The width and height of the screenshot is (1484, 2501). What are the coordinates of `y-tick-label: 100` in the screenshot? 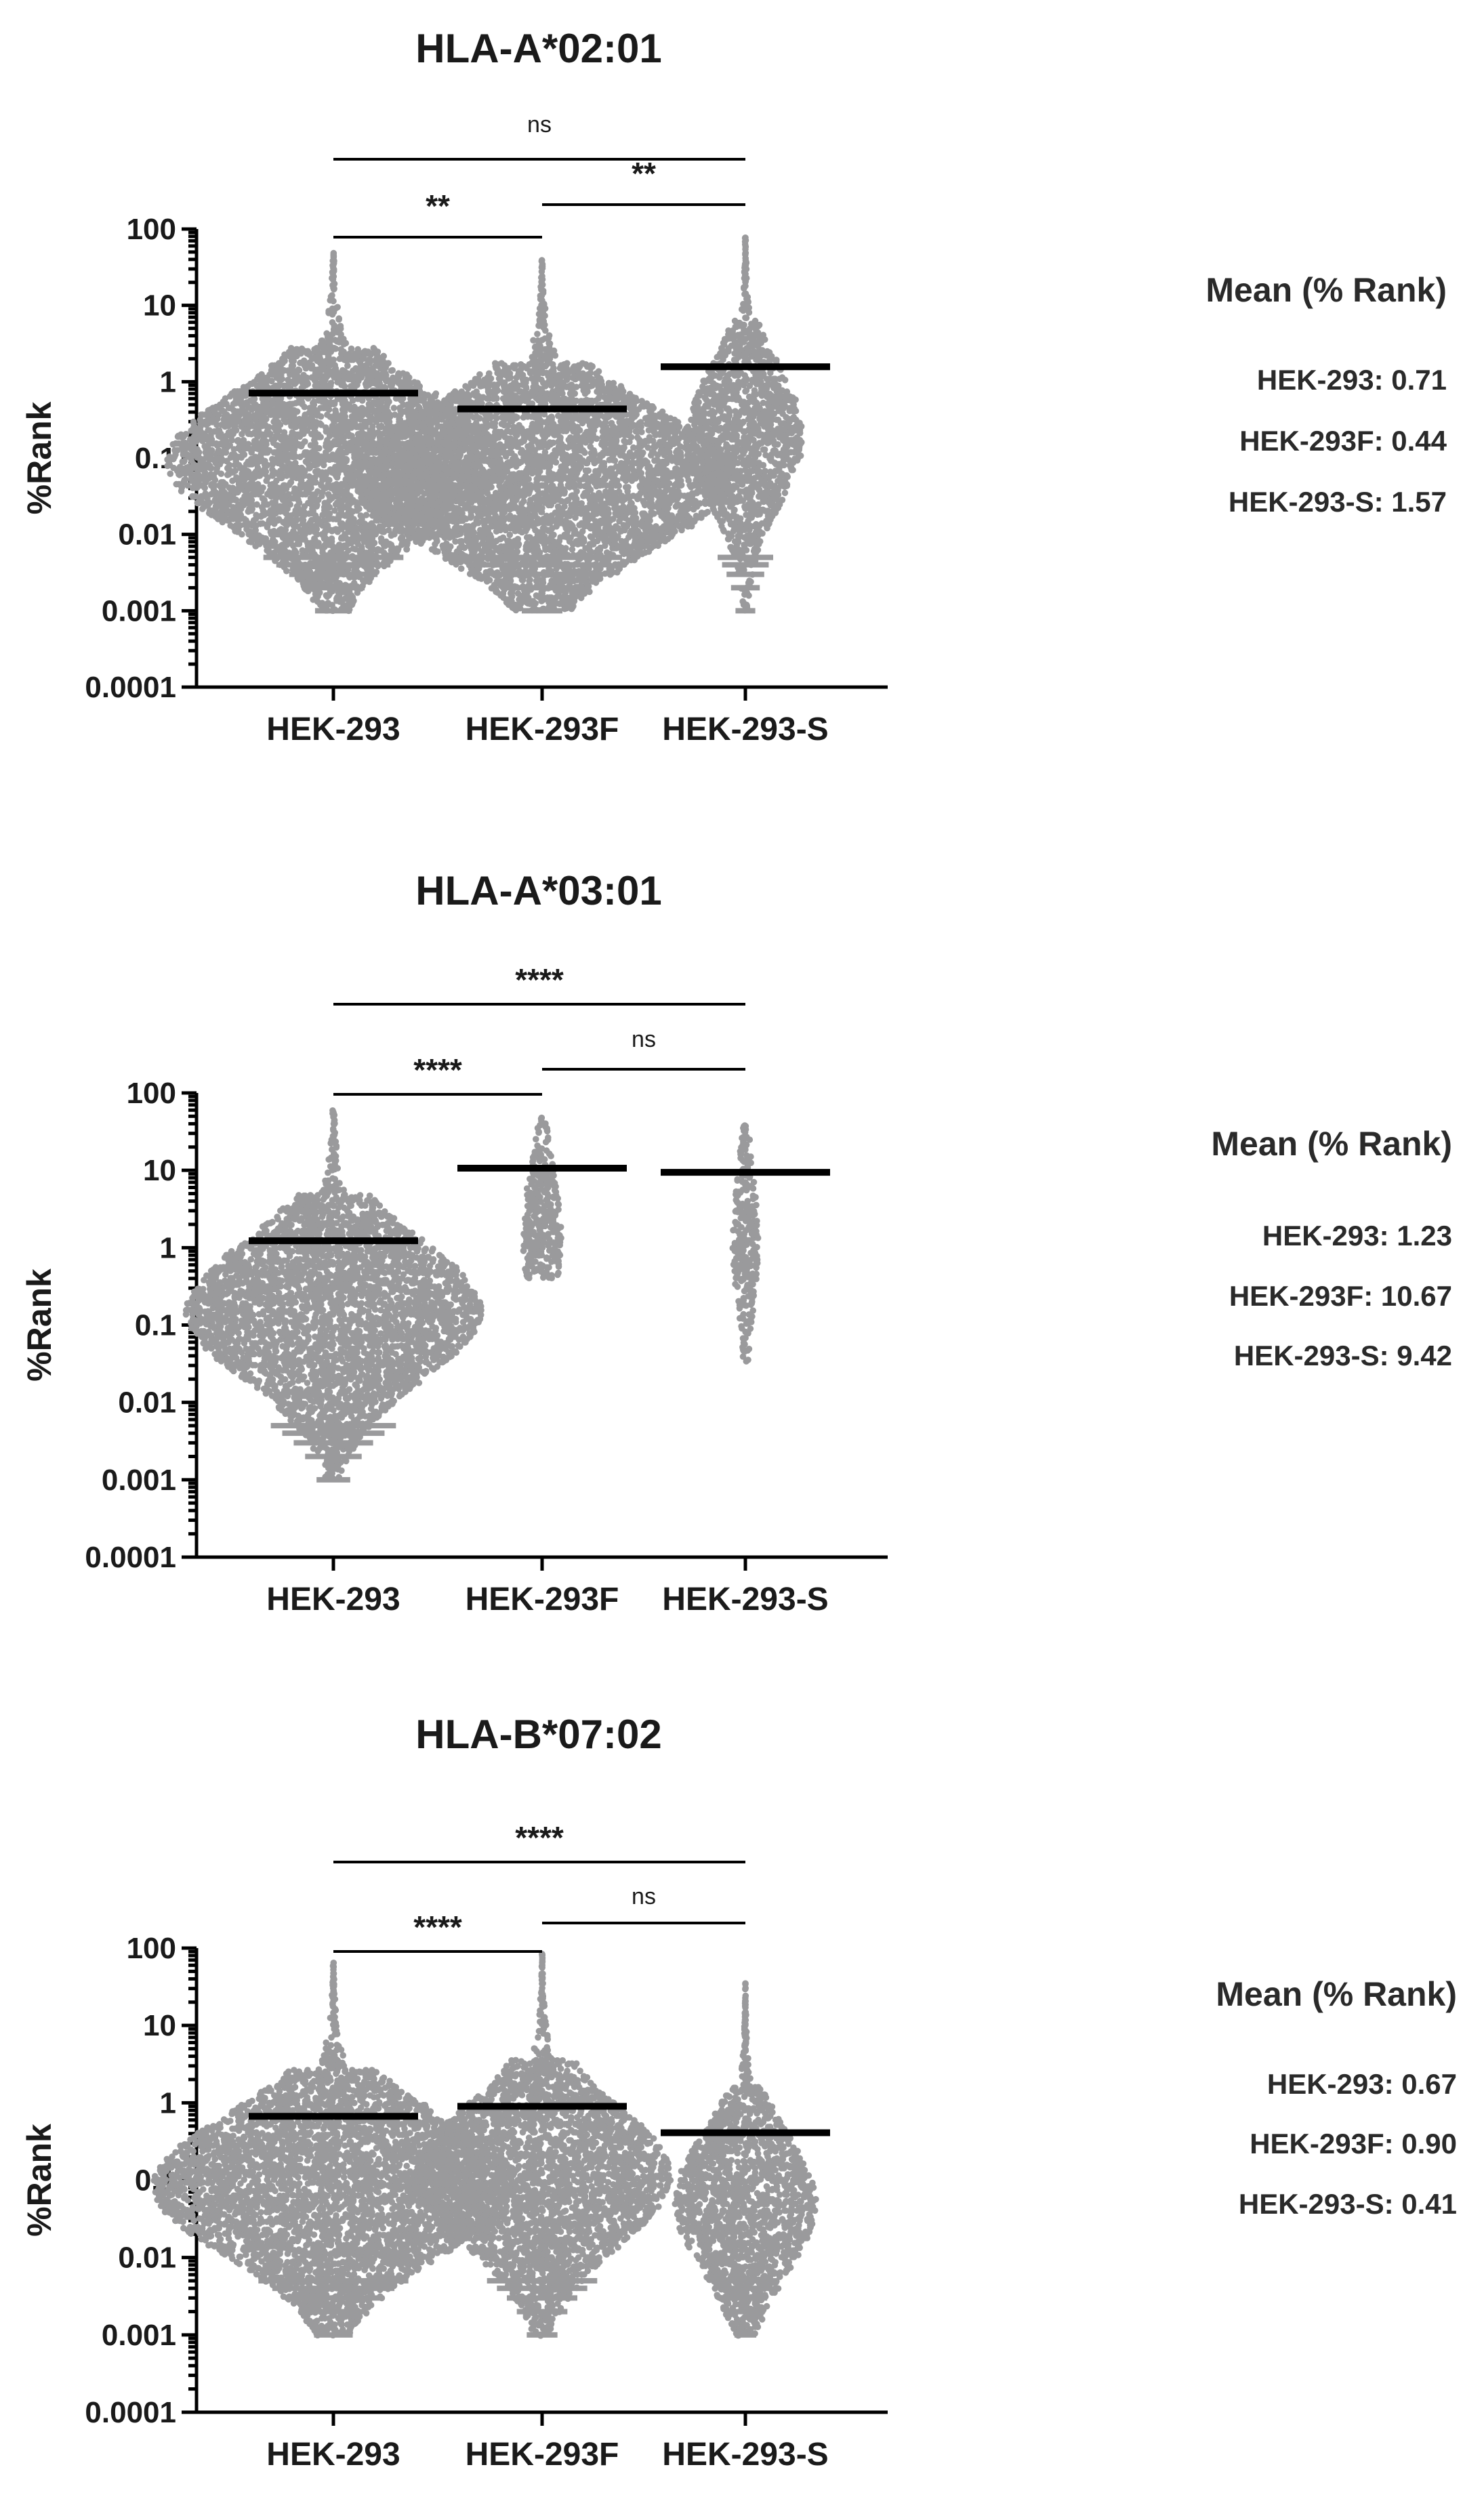 It's located at (151, 229).